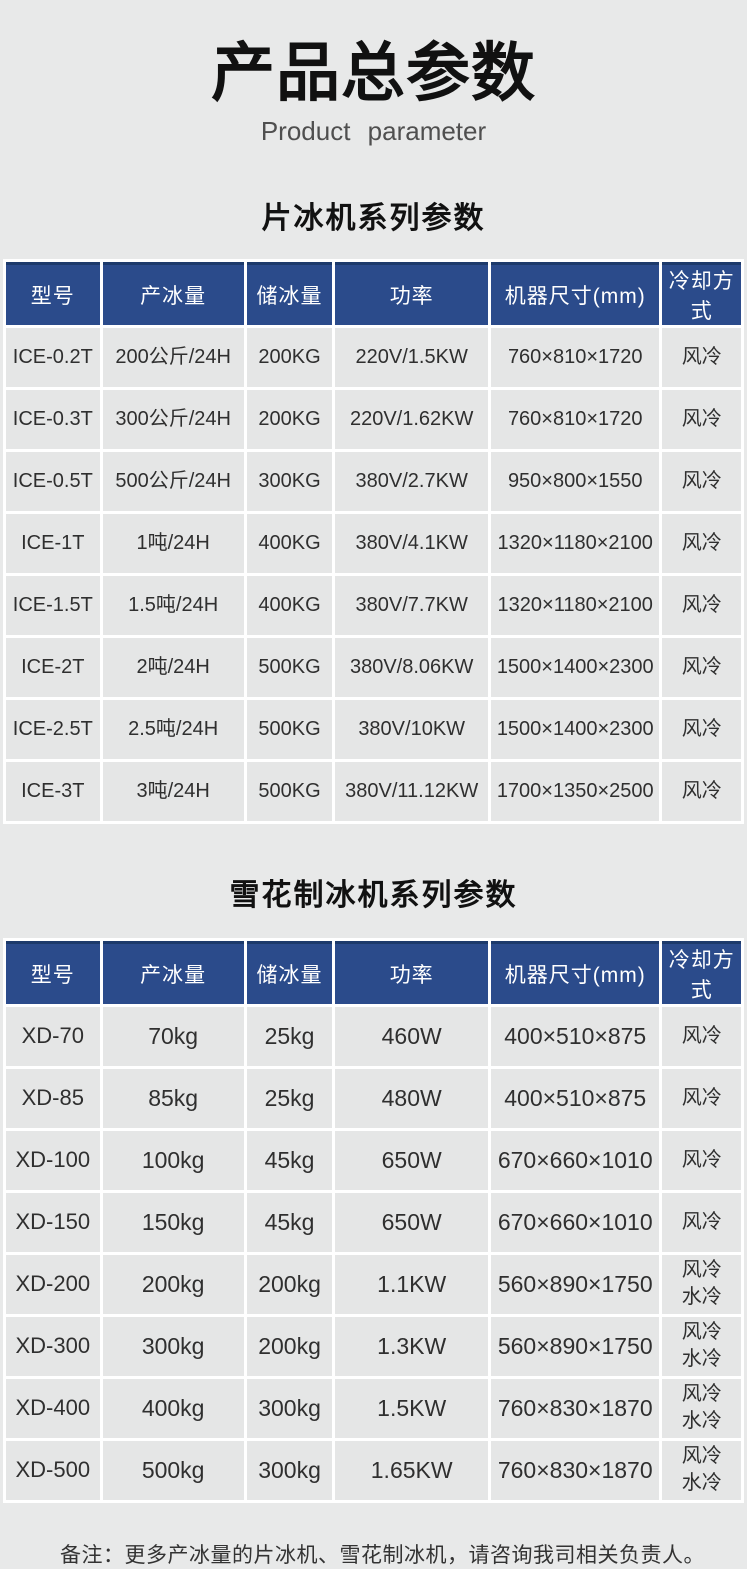  Describe the element at coordinates (411, 1470) in the screenshot. I see `value-cell: 1.65KW` at that location.